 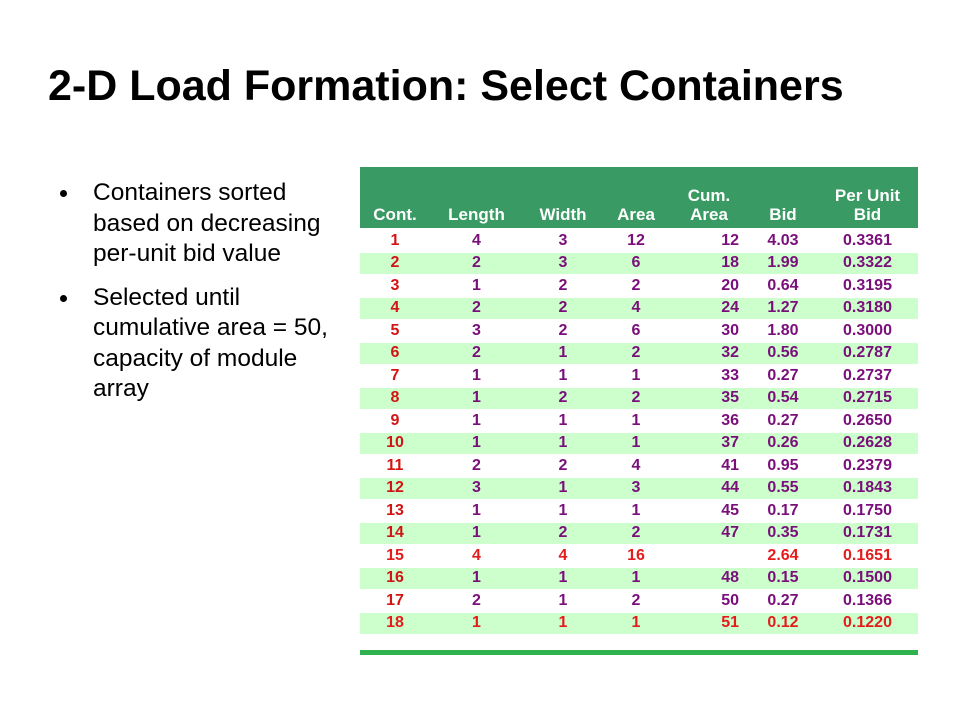 I want to click on cell-bid: 0.56, so click(x=783, y=353).